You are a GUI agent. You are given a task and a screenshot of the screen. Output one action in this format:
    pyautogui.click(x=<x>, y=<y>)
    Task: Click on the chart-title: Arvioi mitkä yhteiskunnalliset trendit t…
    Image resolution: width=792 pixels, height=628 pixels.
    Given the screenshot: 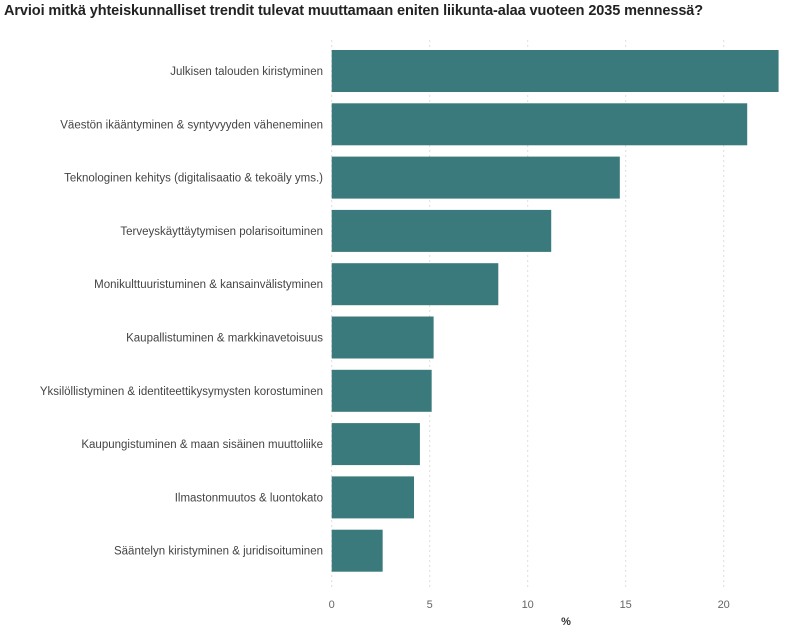 What is the action you would take?
    pyautogui.click(x=353, y=11)
    